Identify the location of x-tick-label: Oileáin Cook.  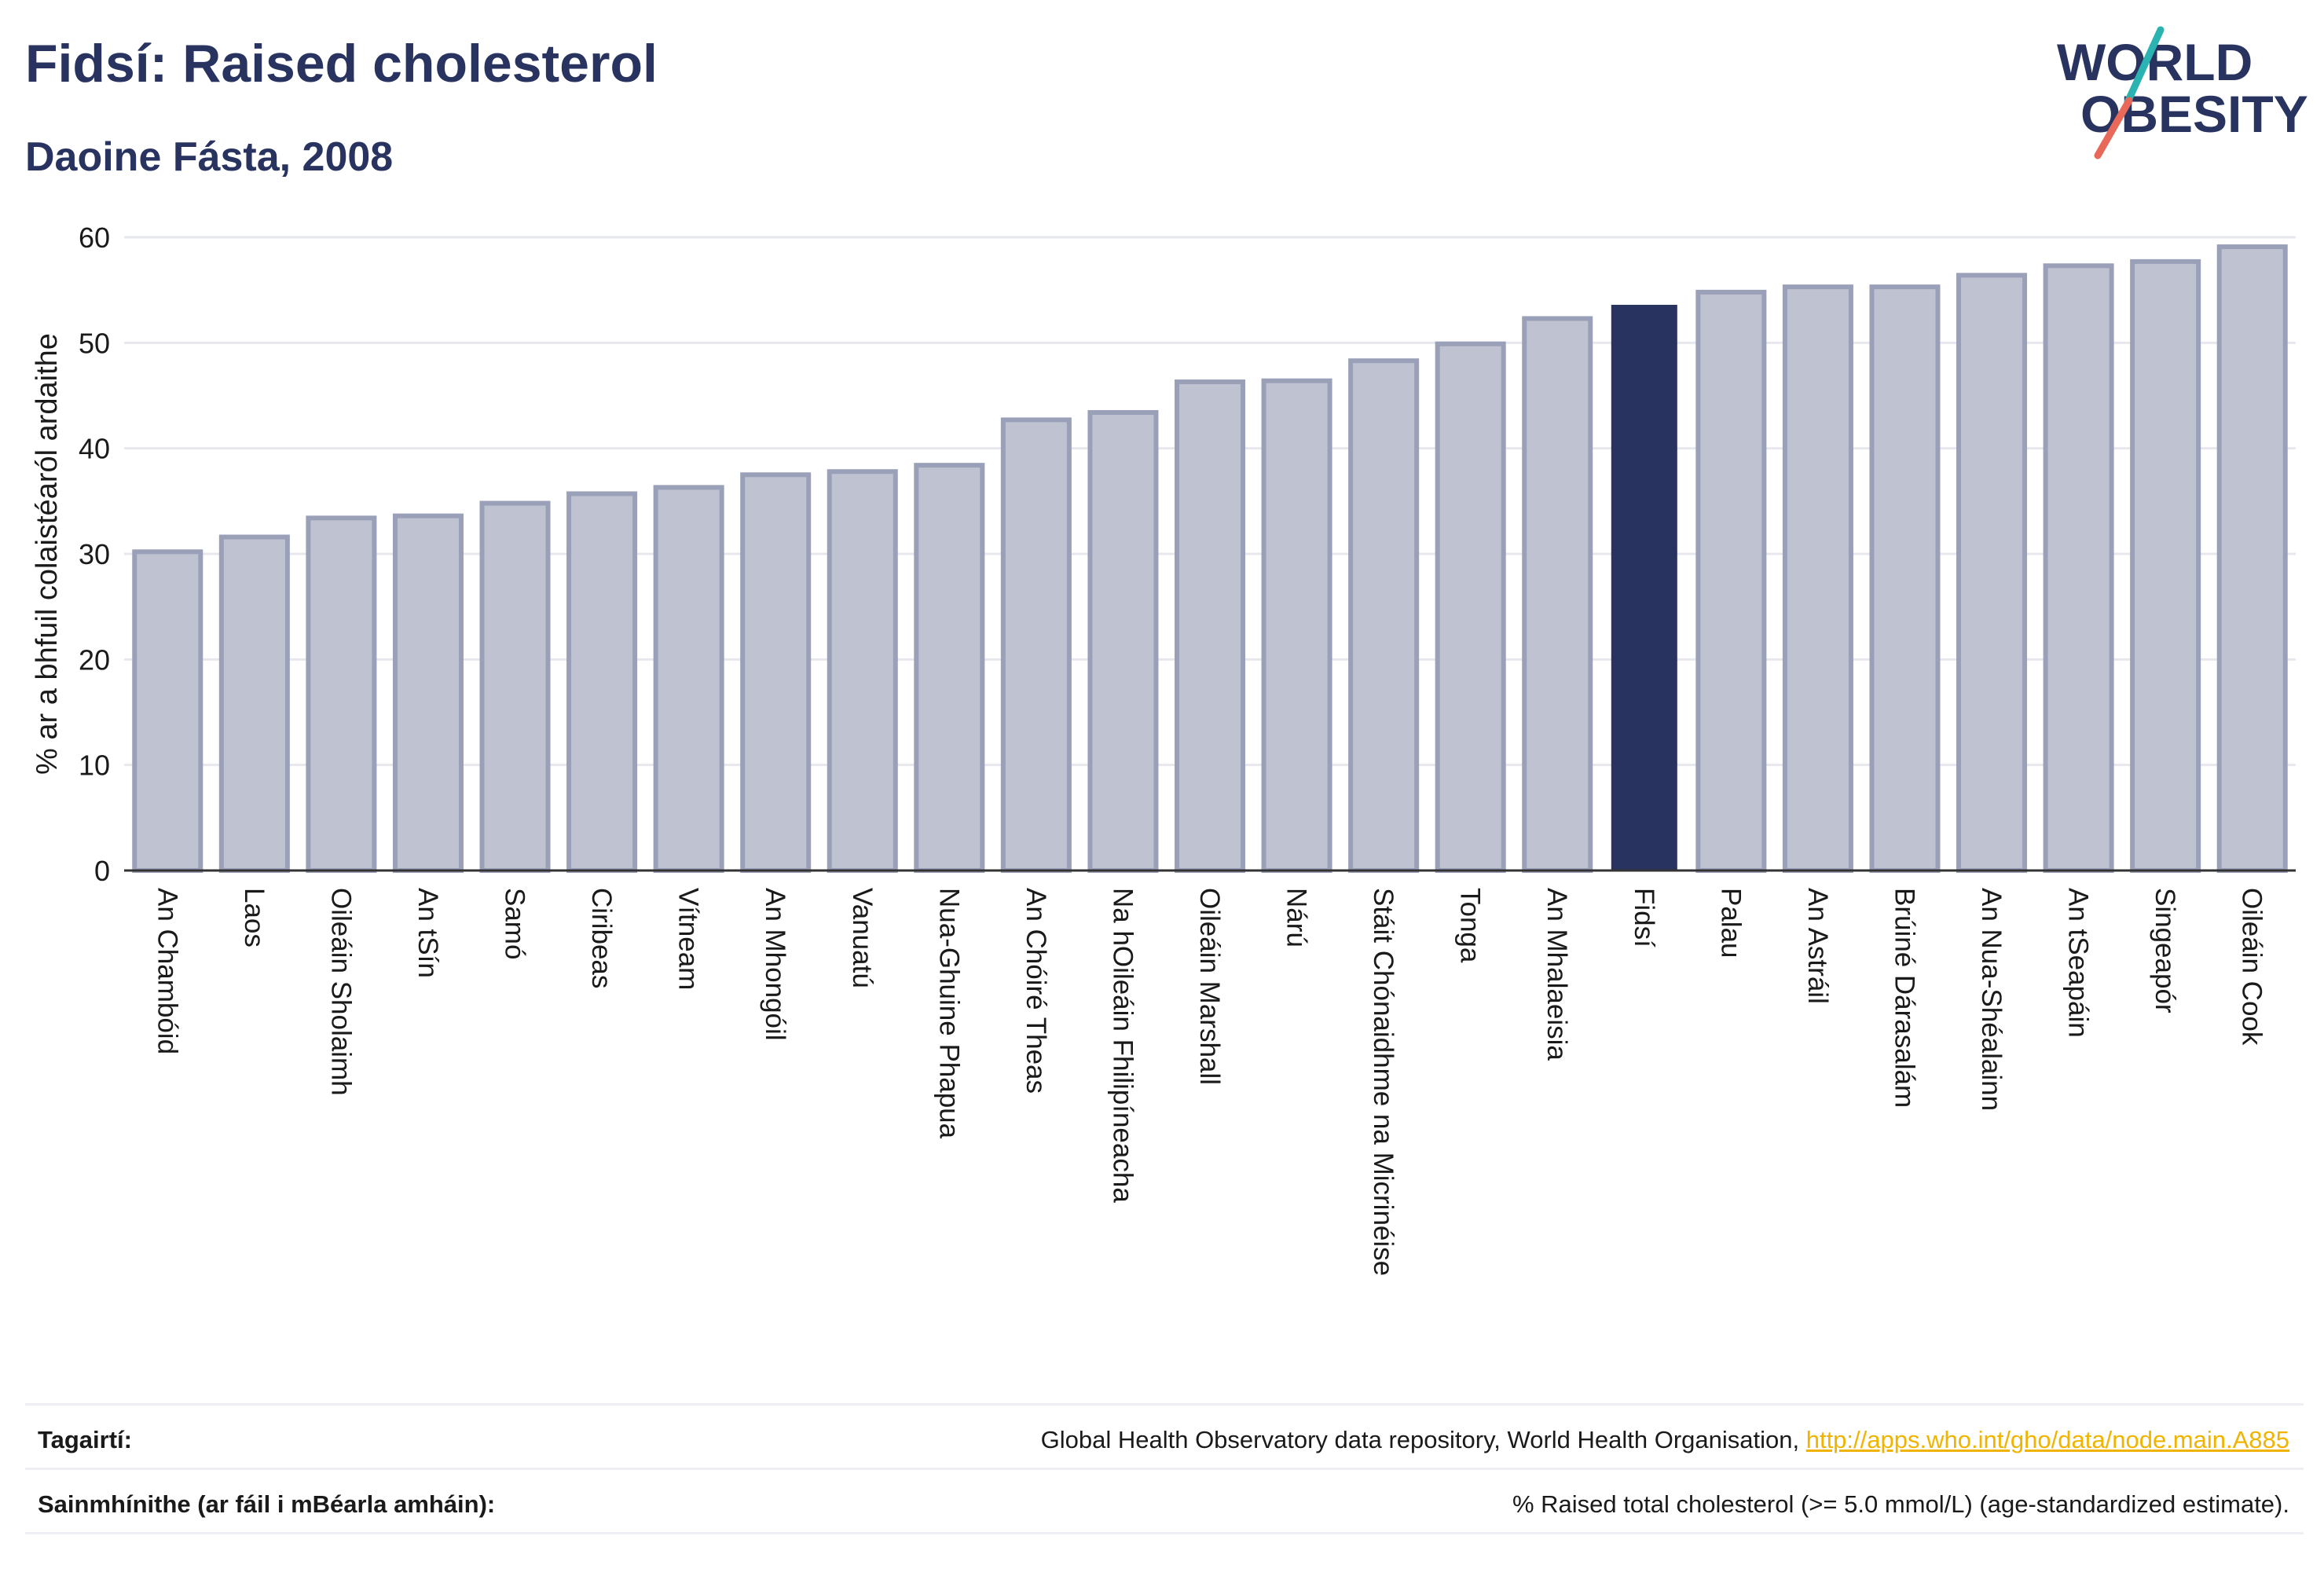
(2252, 967).